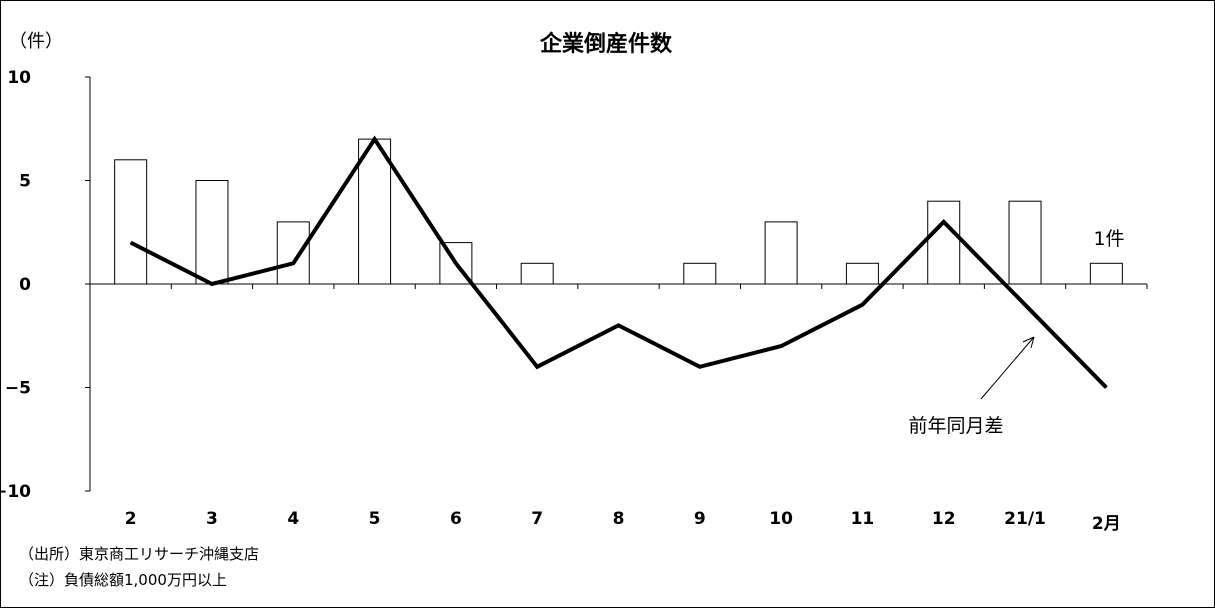 The image size is (1215, 608). What do you see at coordinates (212, 519) in the screenshot?
I see `x-tick-label: 3` at bounding box center [212, 519].